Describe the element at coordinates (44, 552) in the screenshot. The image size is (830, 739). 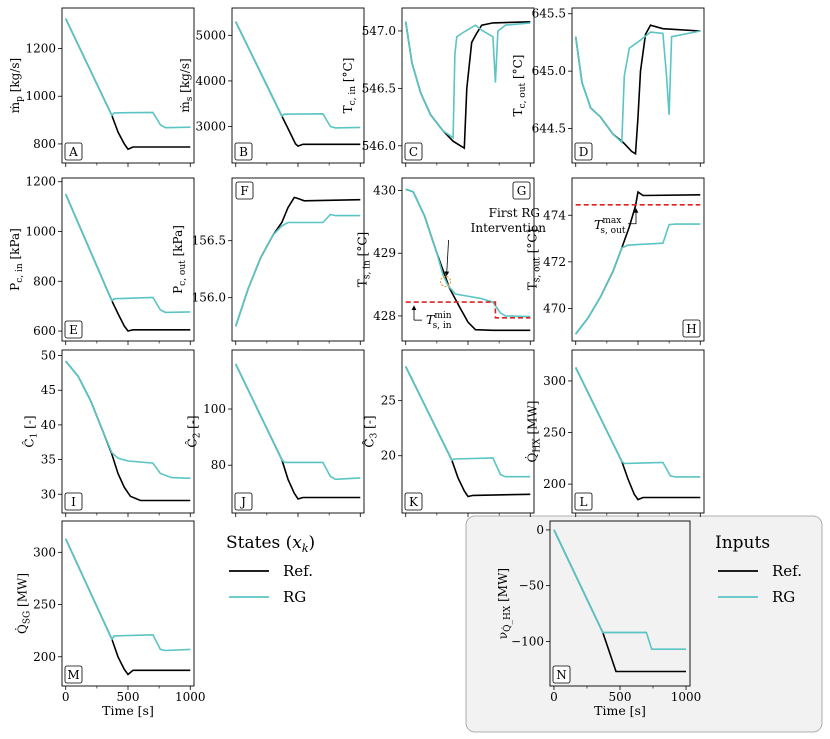
I see `ytick-label-M: 300` at that location.